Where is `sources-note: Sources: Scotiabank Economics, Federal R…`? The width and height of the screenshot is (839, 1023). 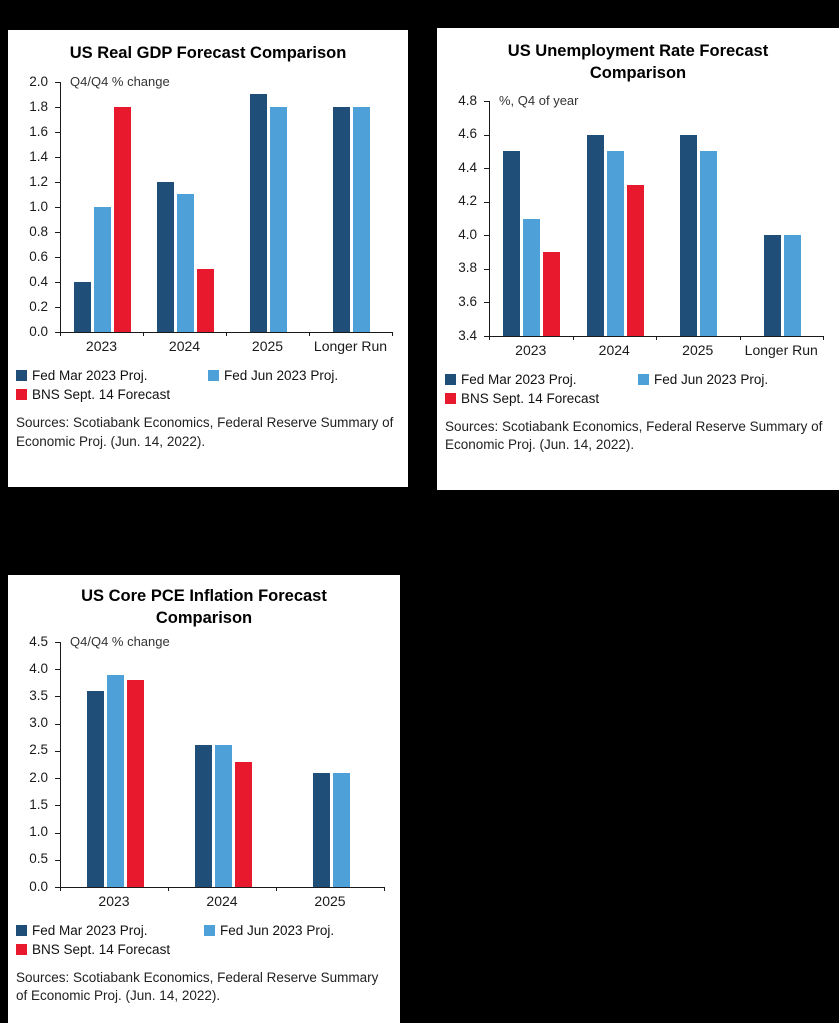
sources-note: Sources: Scotiabank Economics, Federal R… is located at coordinates (205, 432).